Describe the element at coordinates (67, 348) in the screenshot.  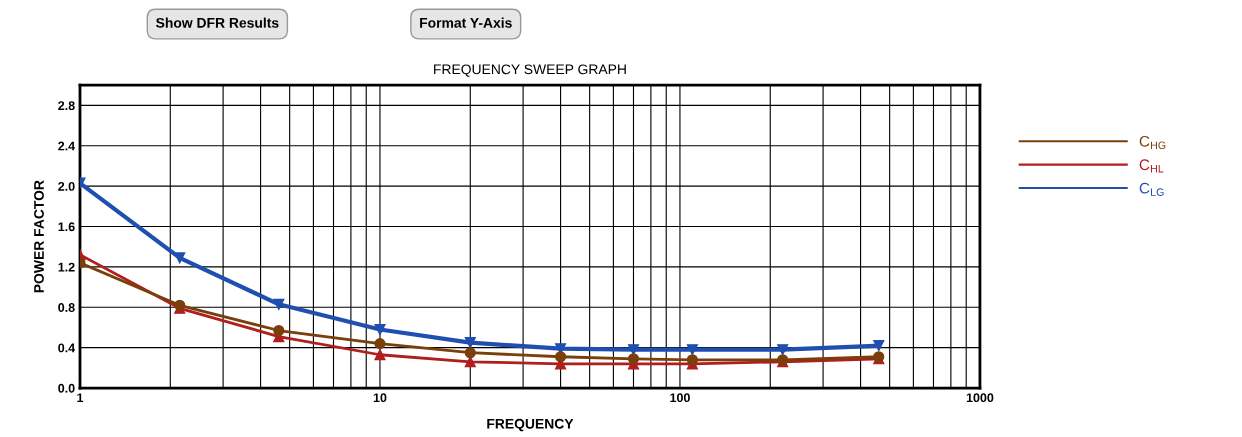
I see `y-tick-label: 0.4` at that location.